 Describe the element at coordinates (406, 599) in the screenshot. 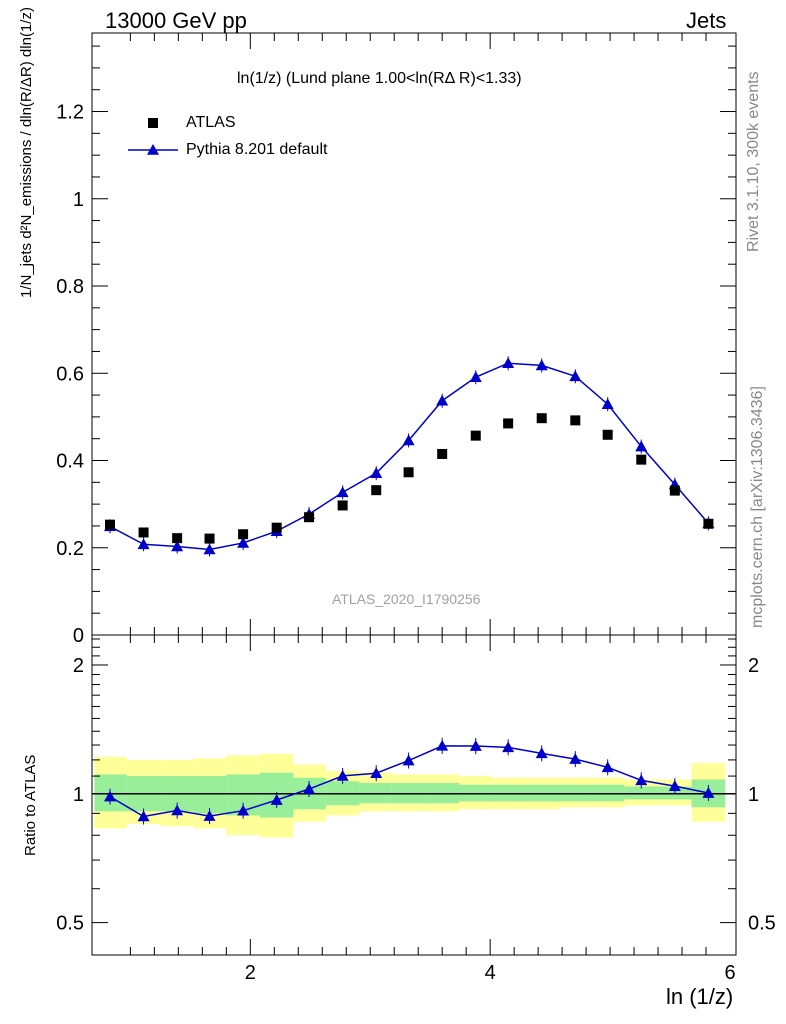

I see `watermark: ATLAS_2020_I1790256` at that location.